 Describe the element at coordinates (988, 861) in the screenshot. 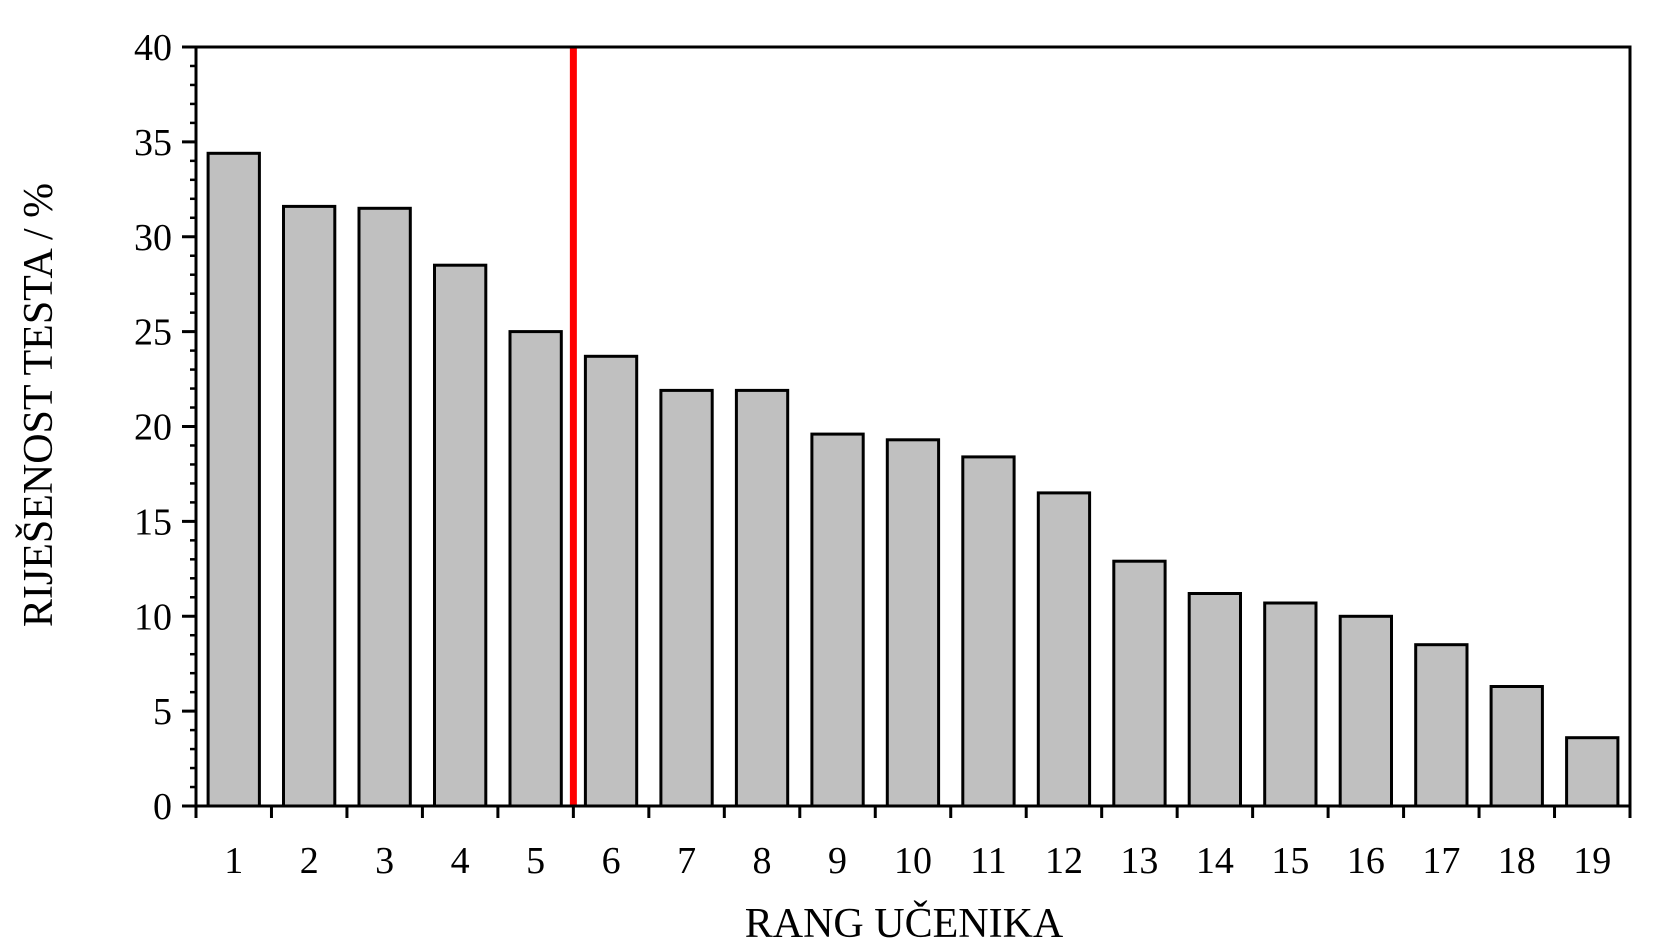

I see `x-tick-label: 11` at that location.